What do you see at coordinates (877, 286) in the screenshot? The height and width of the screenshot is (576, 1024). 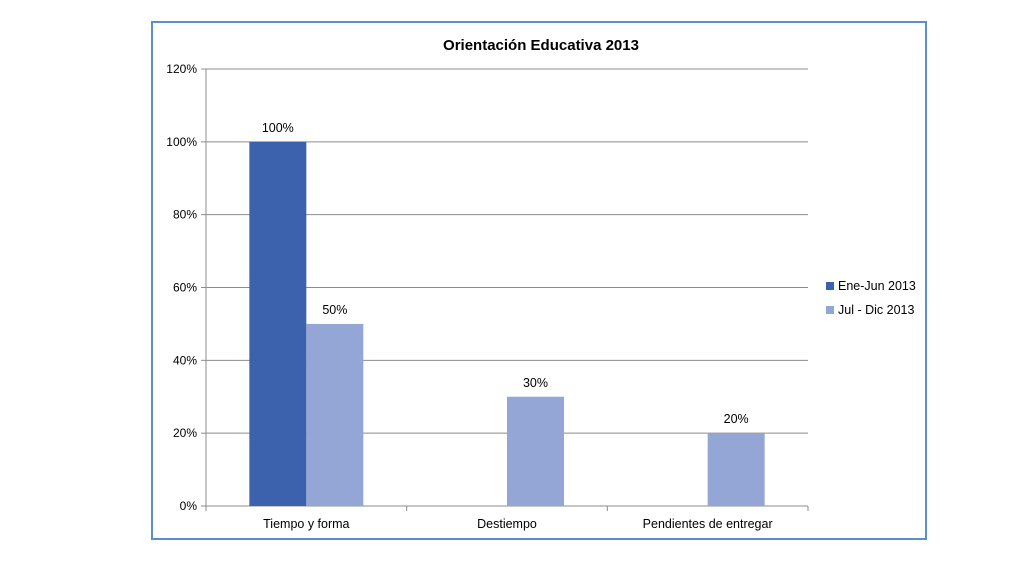 I see `legend-label: Ene-Jun 2013` at bounding box center [877, 286].